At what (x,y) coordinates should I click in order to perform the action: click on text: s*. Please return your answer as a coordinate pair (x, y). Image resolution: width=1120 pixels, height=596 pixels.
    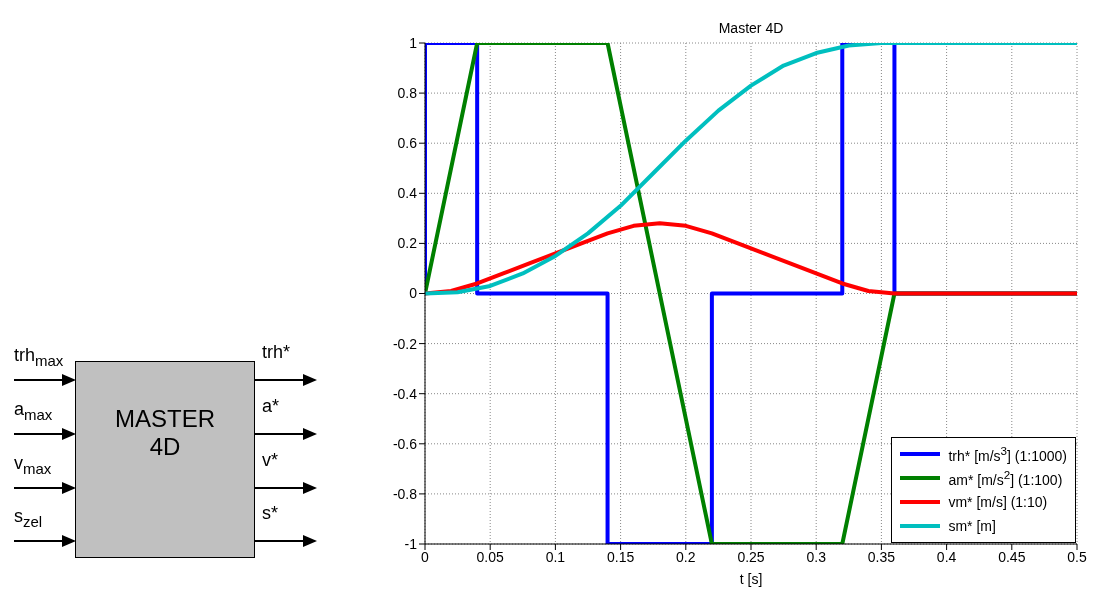
    Looking at the image, I should click on (270, 513).